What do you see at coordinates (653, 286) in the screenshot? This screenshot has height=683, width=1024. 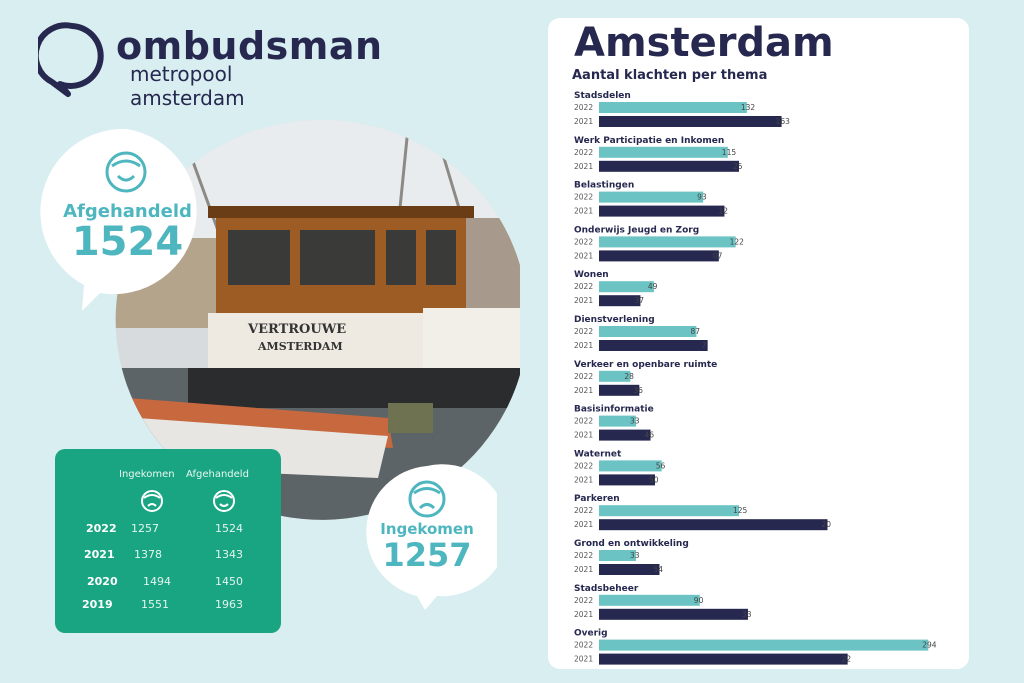 I see `bar-value-label: 49` at bounding box center [653, 286].